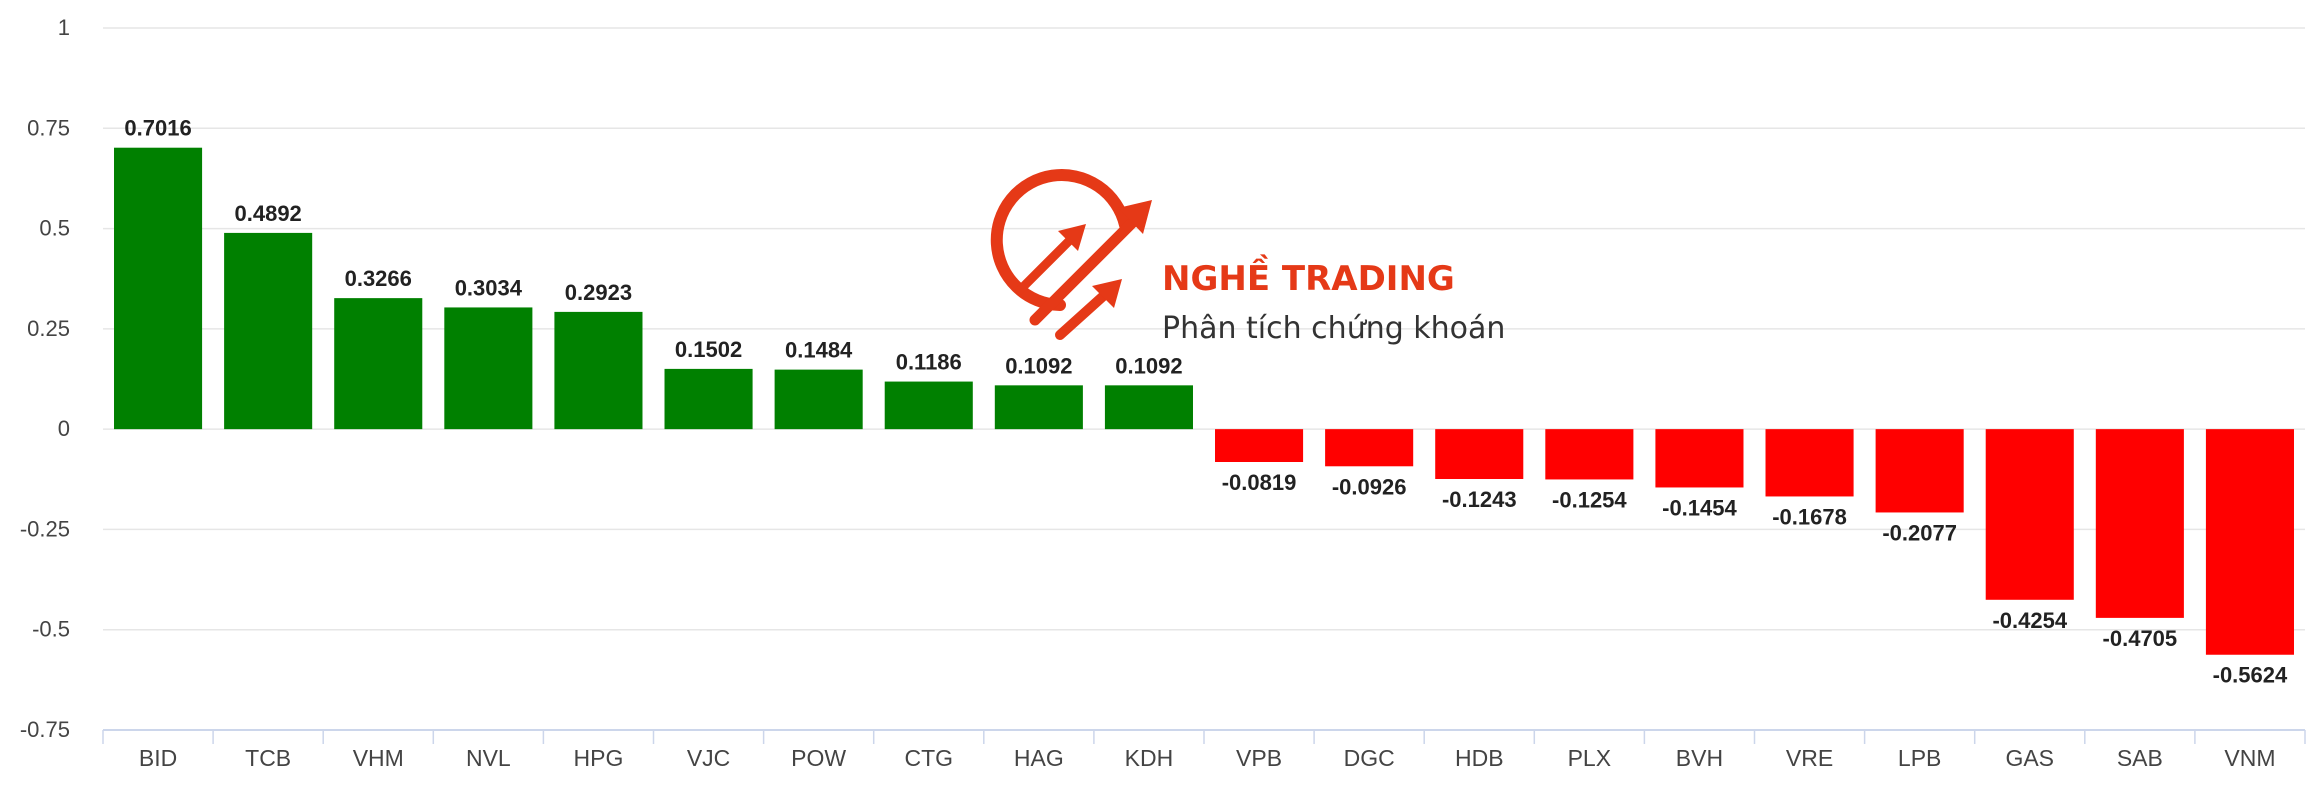  I want to click on data-label: -0.1243, so click(1479, 499).